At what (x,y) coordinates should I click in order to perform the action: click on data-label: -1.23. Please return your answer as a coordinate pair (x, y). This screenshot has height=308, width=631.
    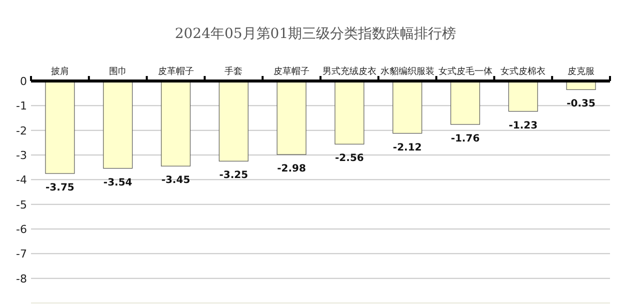
    Looking at the image, I should click on (523, 126).